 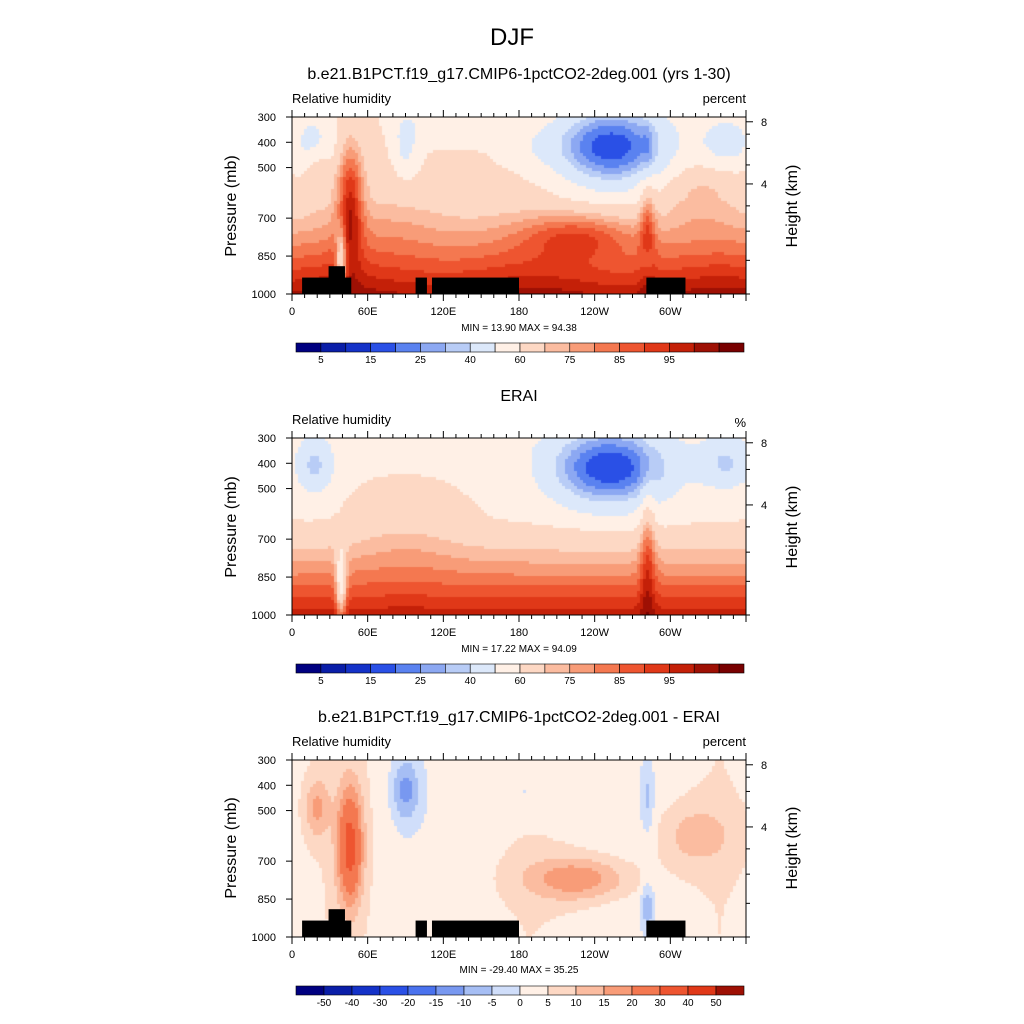 I want to click on colorbar-label: 85, so click(x=620, y=681).